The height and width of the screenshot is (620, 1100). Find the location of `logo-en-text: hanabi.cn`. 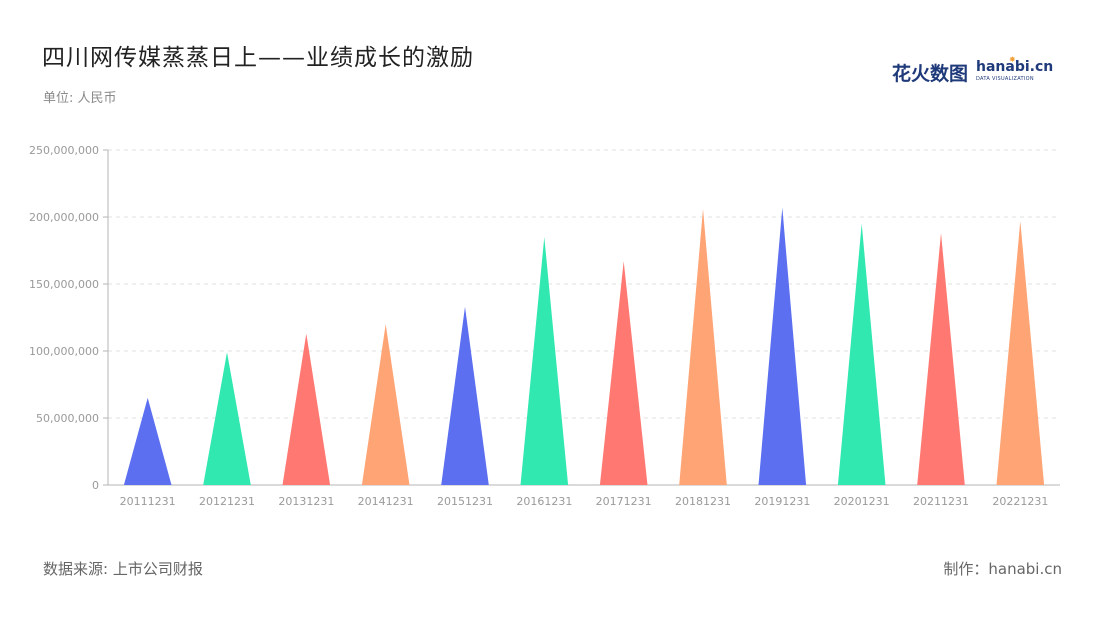

logo-en-text: hanabi.cn is located at coordinates (1015, 67).